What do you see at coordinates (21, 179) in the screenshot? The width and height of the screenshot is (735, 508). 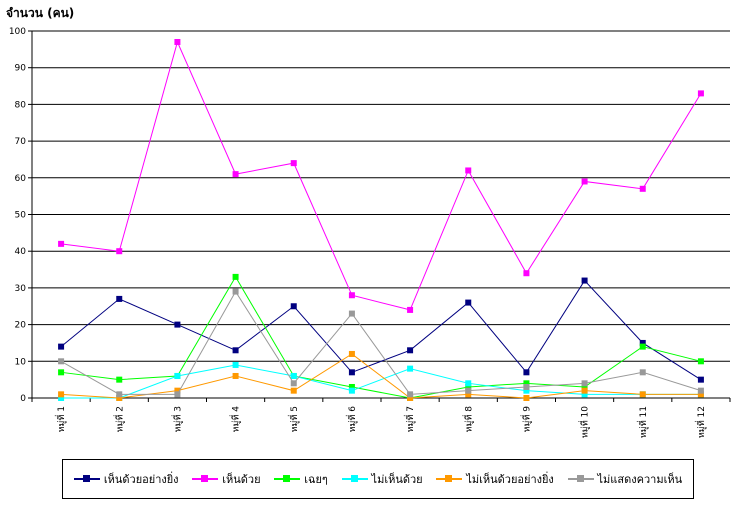 I see `y-tick-label: 60` at bounding box center [21, 179].